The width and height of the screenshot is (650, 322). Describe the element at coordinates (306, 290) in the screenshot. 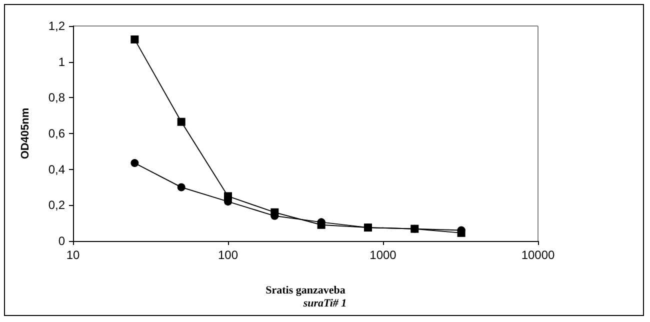

I see `x-axis-title: Sratis ganzaveba` at that location.